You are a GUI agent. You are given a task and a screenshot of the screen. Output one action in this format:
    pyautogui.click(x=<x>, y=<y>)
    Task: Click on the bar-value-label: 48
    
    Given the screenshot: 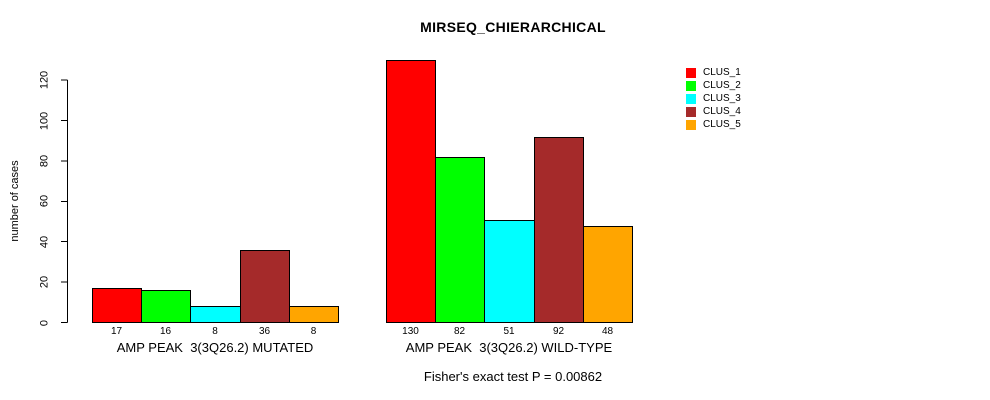 What is the action you would take?
    pyautogui.click(x=607, y=331)
    